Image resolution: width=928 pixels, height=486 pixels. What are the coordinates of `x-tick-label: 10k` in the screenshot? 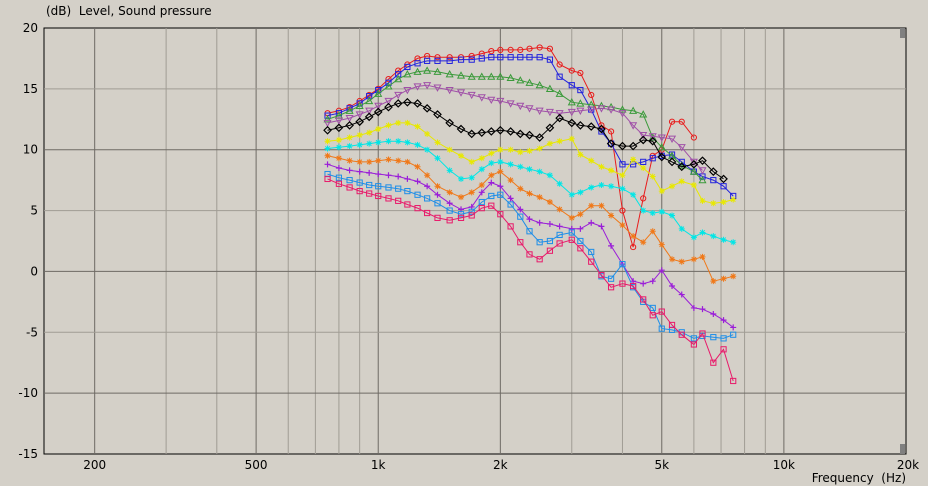 It's located at (784, 465).